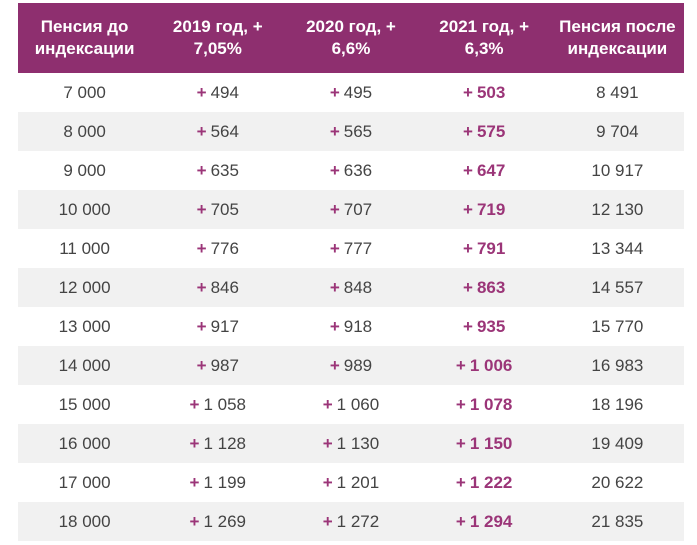 The width and height of the screenshot is (697, 545). I want to click on change-cell: +848, so click(351, 287).